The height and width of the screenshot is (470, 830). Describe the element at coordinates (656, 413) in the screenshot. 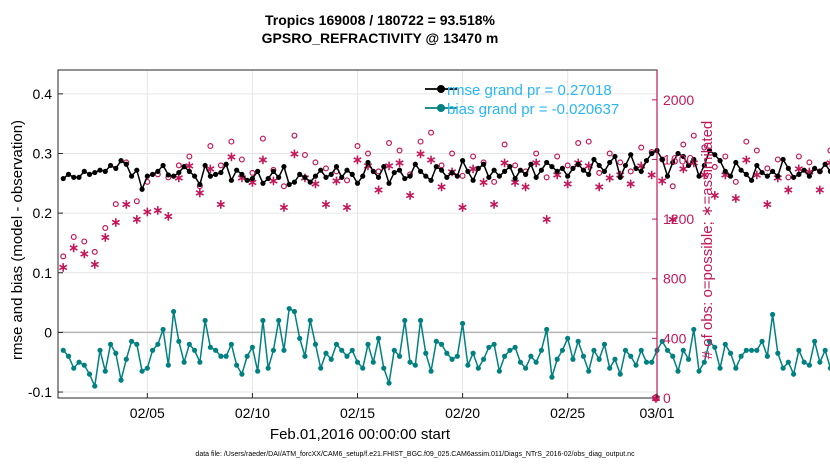

I see `x-tick-label: 03/01` at that location.